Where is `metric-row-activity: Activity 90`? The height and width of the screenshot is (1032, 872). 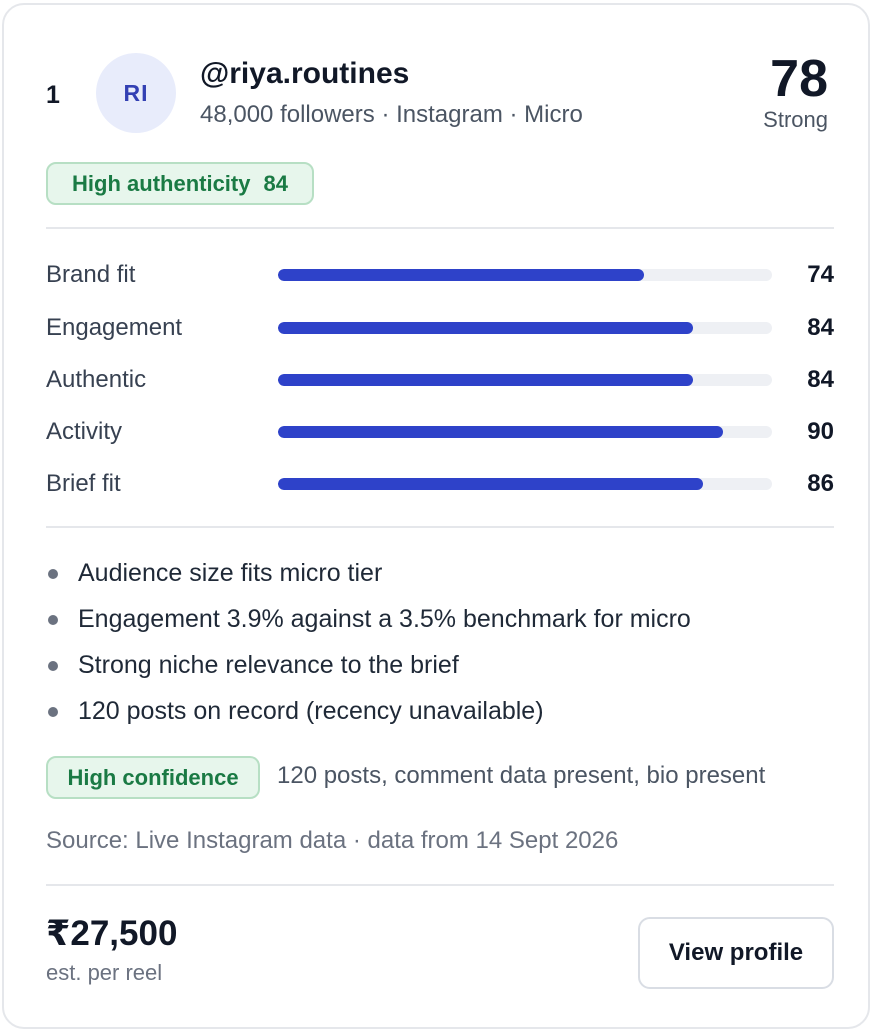 metric-row-activity: Activity 90 is located at coordinates (440, 433).